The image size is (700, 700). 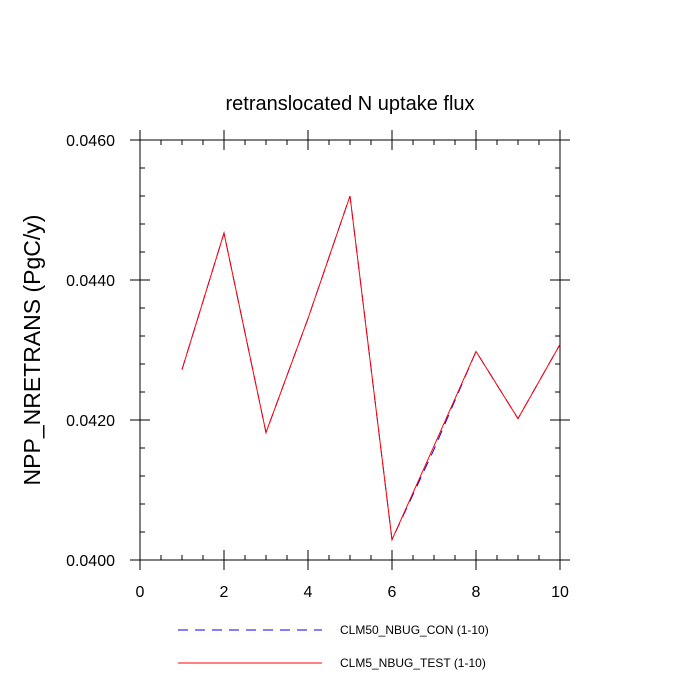 What do you see at coordinates (560, 592) in the screenshot?
I see `x-tick-label: 10` at bounding box center [560, 592].